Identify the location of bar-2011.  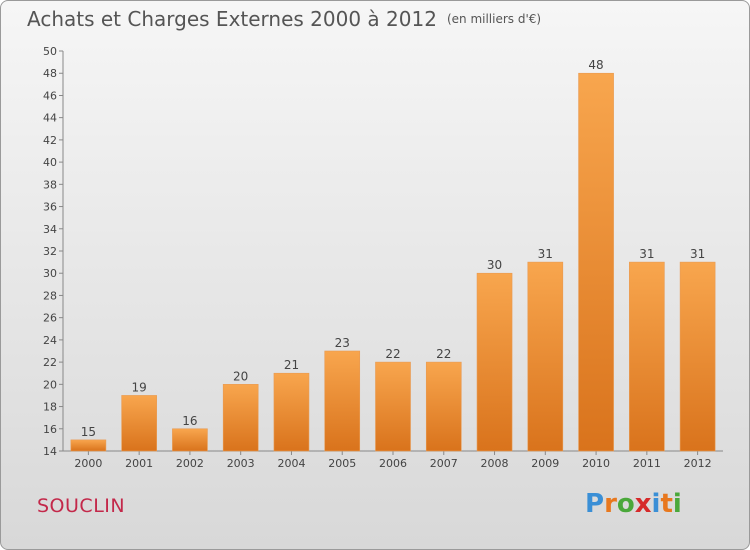
(647, 356).